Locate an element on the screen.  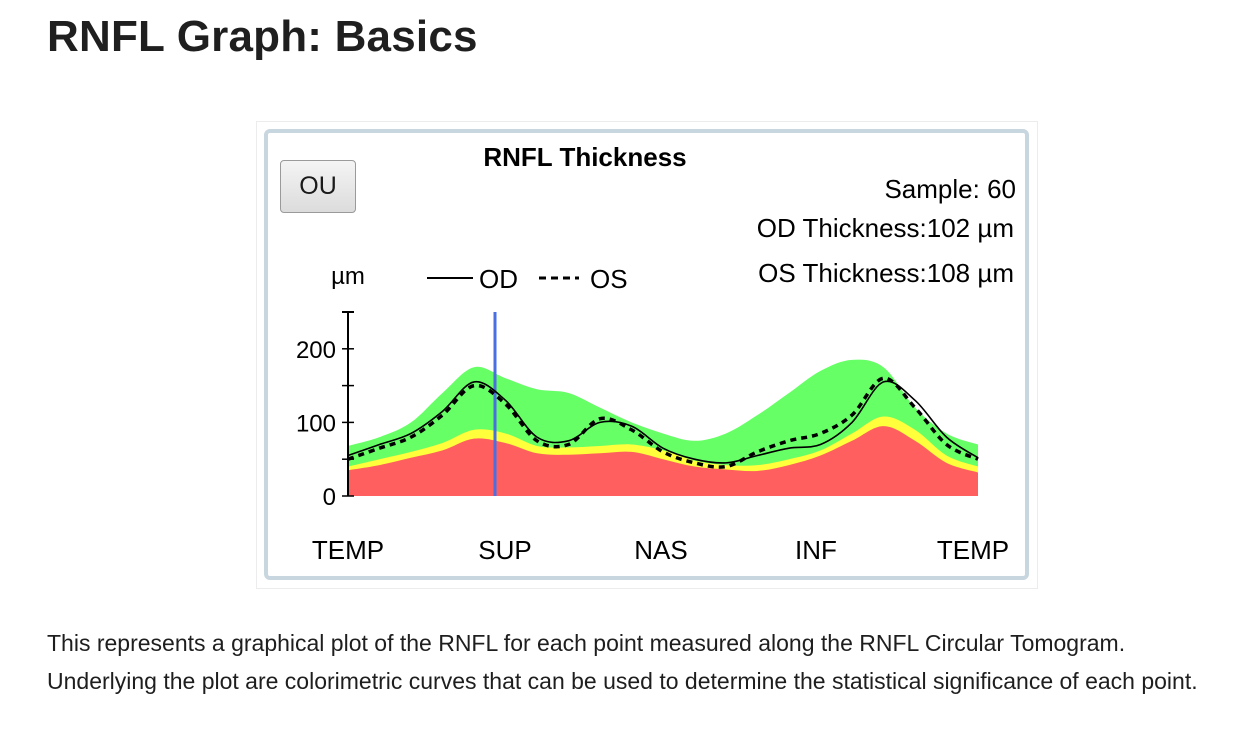
x-tick-label-nas: NAS is located at coordinates (660, 550).